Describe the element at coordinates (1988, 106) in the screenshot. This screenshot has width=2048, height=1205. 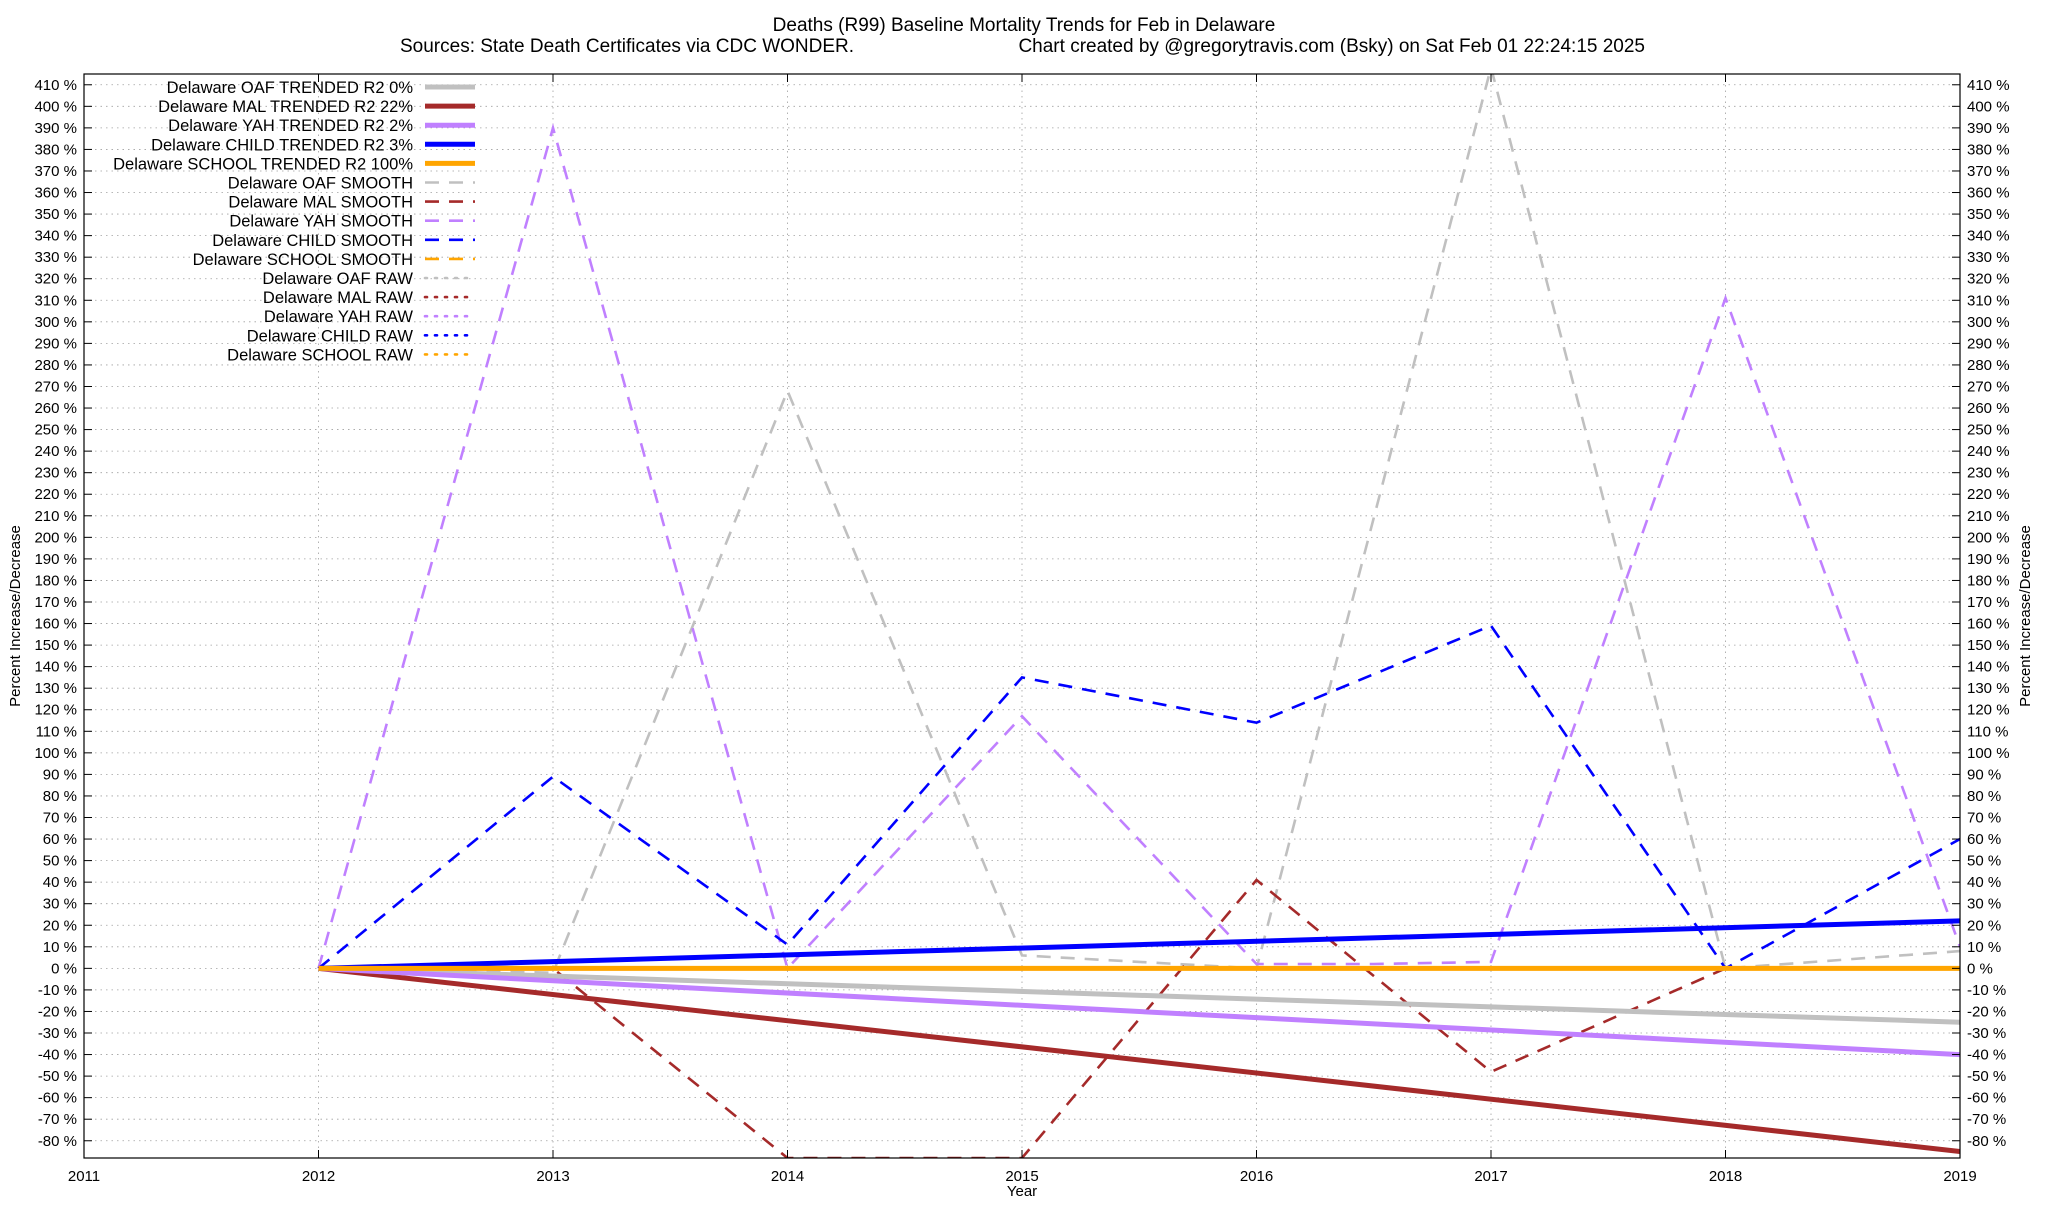
I see `y2-tick-label: 400 %` at that location.